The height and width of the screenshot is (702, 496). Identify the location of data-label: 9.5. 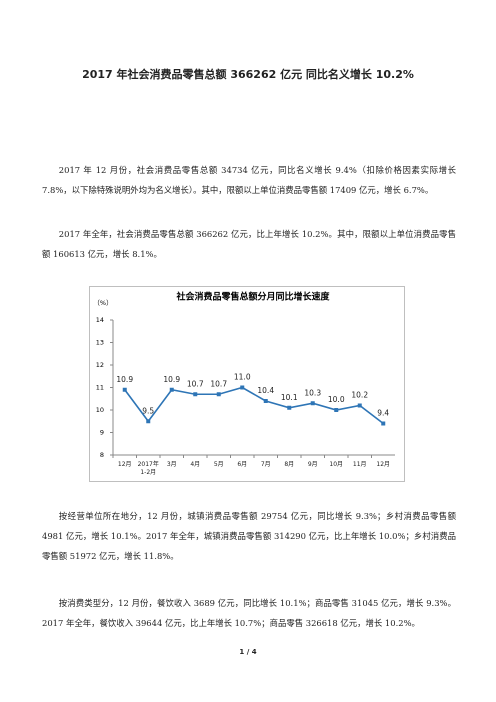
(148, 410).